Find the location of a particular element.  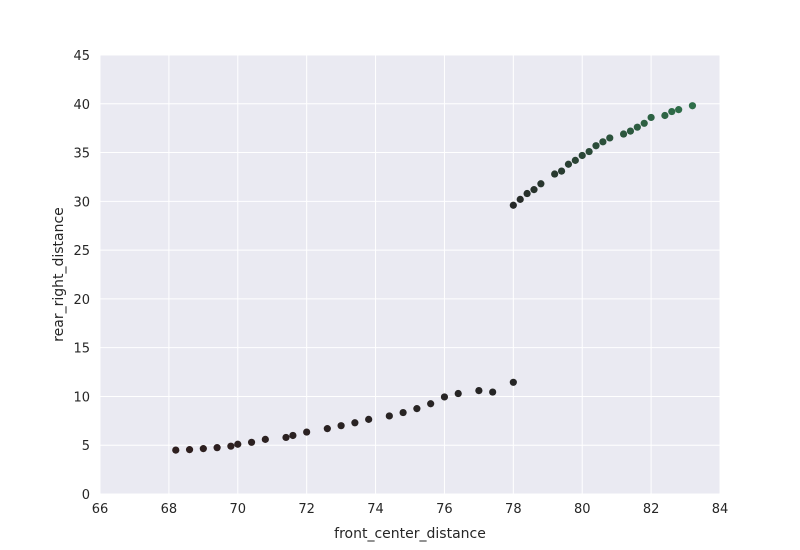

x-axis-ticks: 66 68 70 72 74 76 78 80 82 84 is located at coordinates (410, 509).